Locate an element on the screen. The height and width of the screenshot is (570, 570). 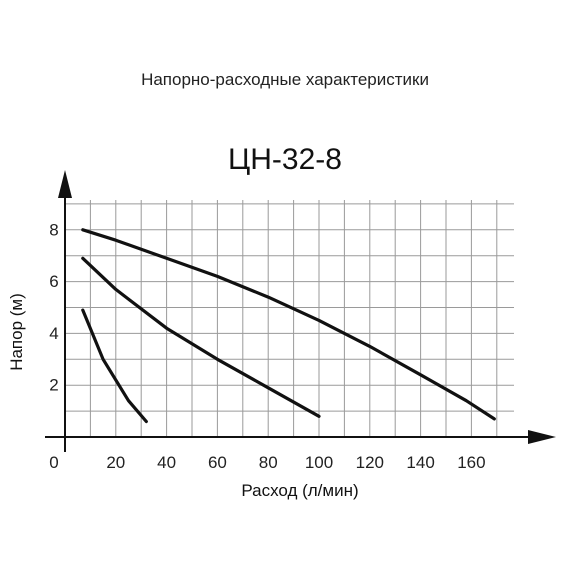
chart-title: Напорно-расходные характеристики is located at coordinates (285, 79).